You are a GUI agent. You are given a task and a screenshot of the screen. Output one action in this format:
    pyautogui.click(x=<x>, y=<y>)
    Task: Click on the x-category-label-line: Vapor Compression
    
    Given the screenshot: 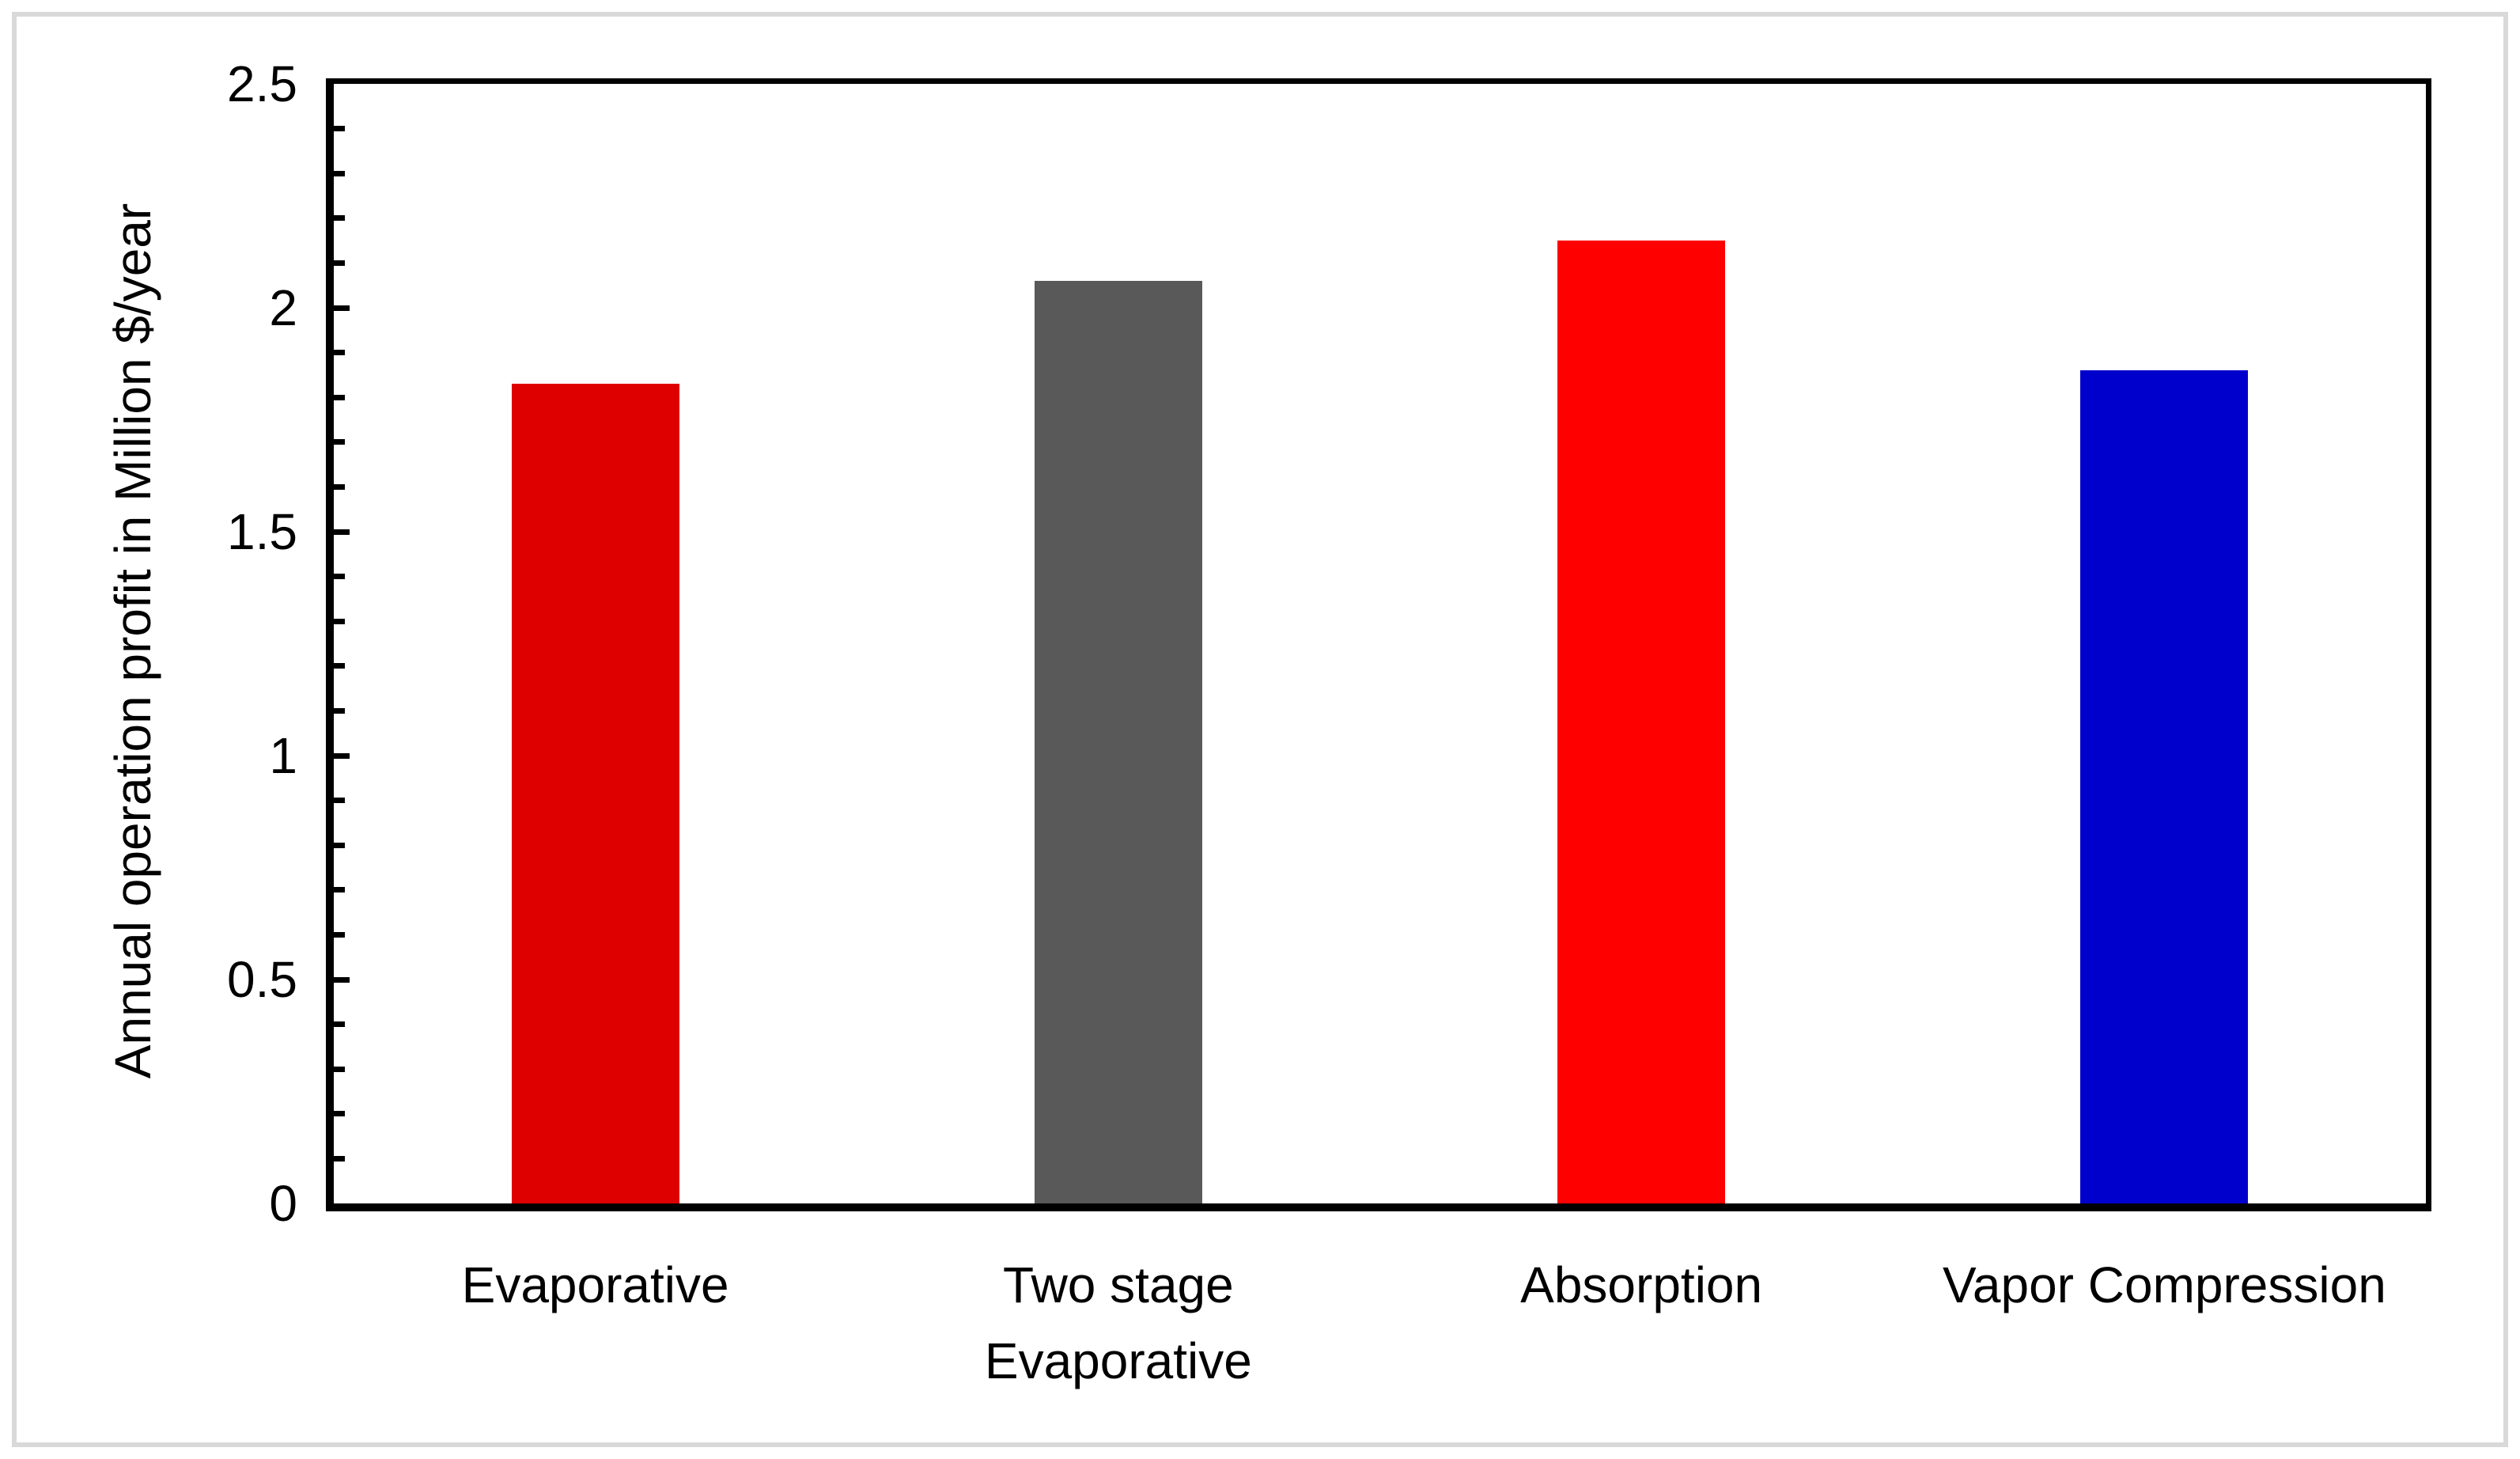 What is the action you would take?
    pyautogui.click(x=2164, y=1284)
    